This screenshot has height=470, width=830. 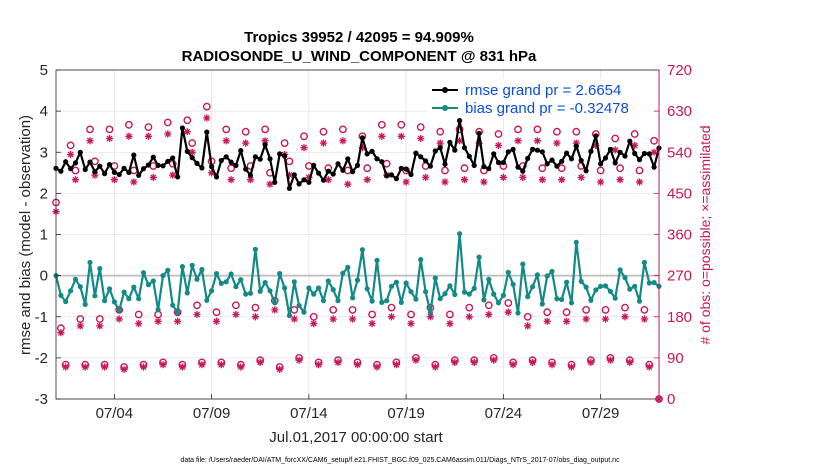 I want to click on left-axis: -3 -2 -1 0 1 2 3 4 5, so click(x=48, y=235).